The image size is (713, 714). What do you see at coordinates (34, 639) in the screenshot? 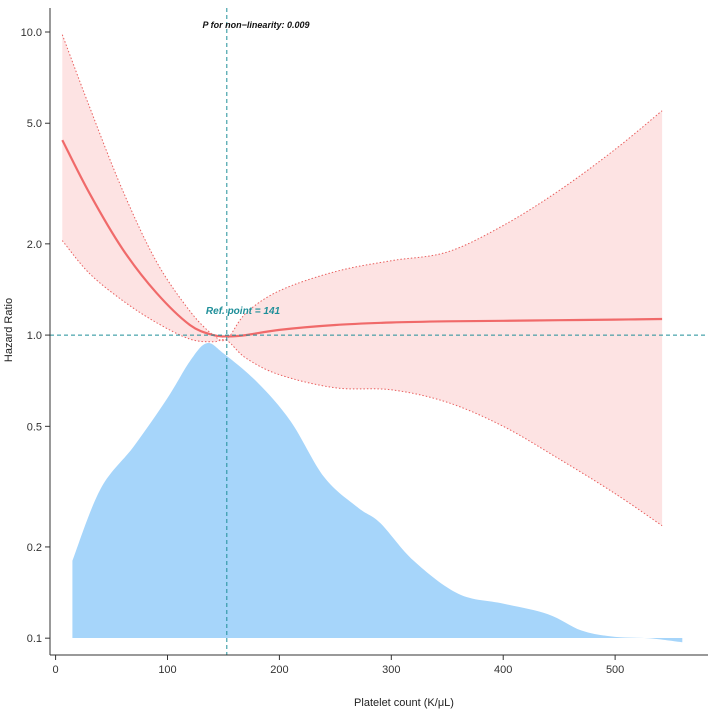
I see `y-tick-label: 0.1` at bounding box center [34, 639].